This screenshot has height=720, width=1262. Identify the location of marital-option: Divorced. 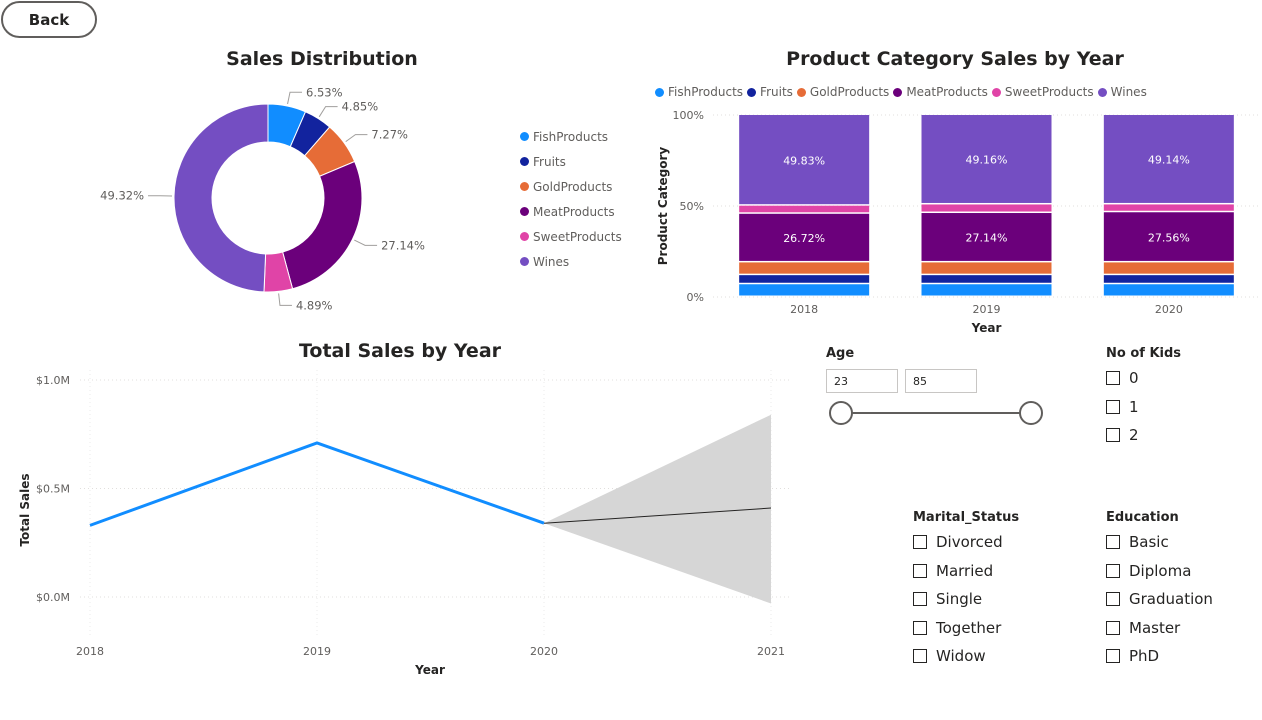
(958, 542).